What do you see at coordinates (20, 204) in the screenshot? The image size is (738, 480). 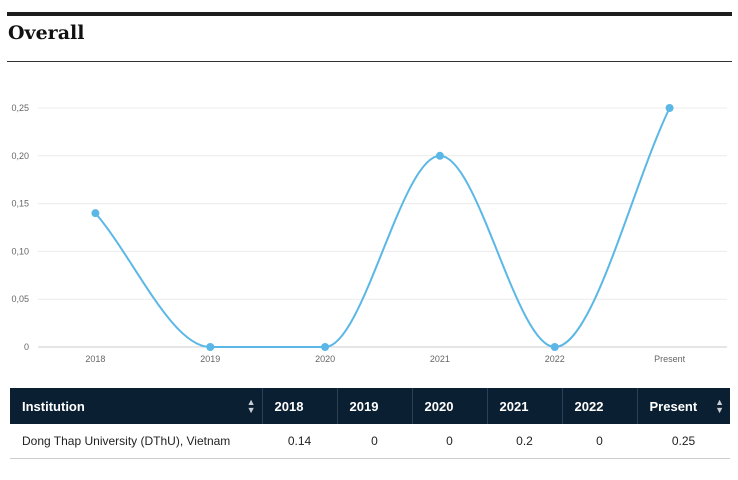 I see `y-tick-label: 0,15` at bounding box center [20, 204].